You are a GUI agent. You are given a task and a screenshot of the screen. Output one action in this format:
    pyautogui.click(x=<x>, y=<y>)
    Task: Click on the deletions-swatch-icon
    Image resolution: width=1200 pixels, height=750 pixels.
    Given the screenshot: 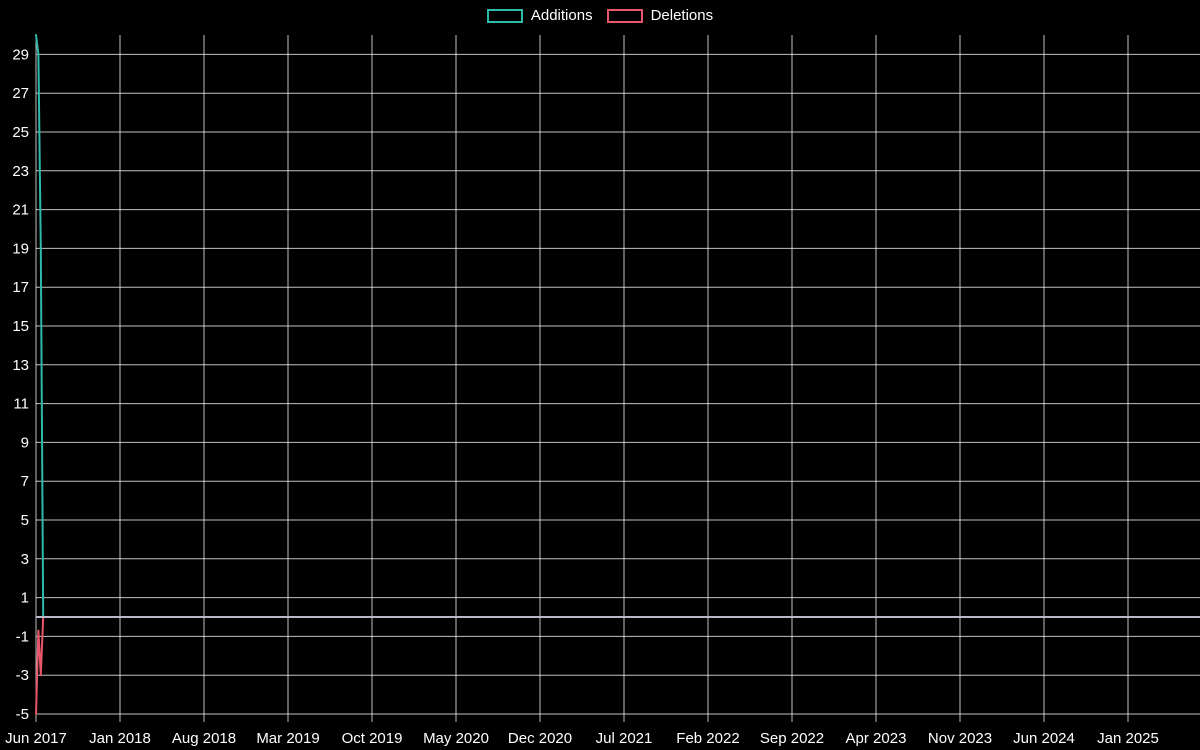 What is the action you would take?
    pyautogui.click(x=624, y=16)
    